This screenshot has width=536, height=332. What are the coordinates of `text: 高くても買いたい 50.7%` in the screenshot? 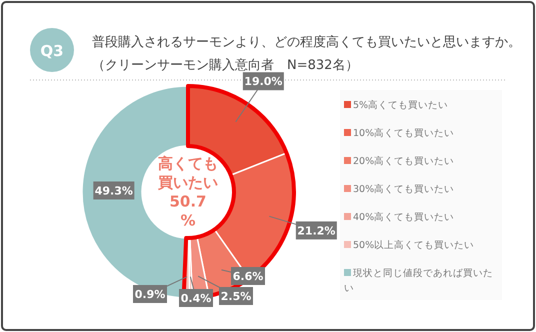 It's located at (187, 192).